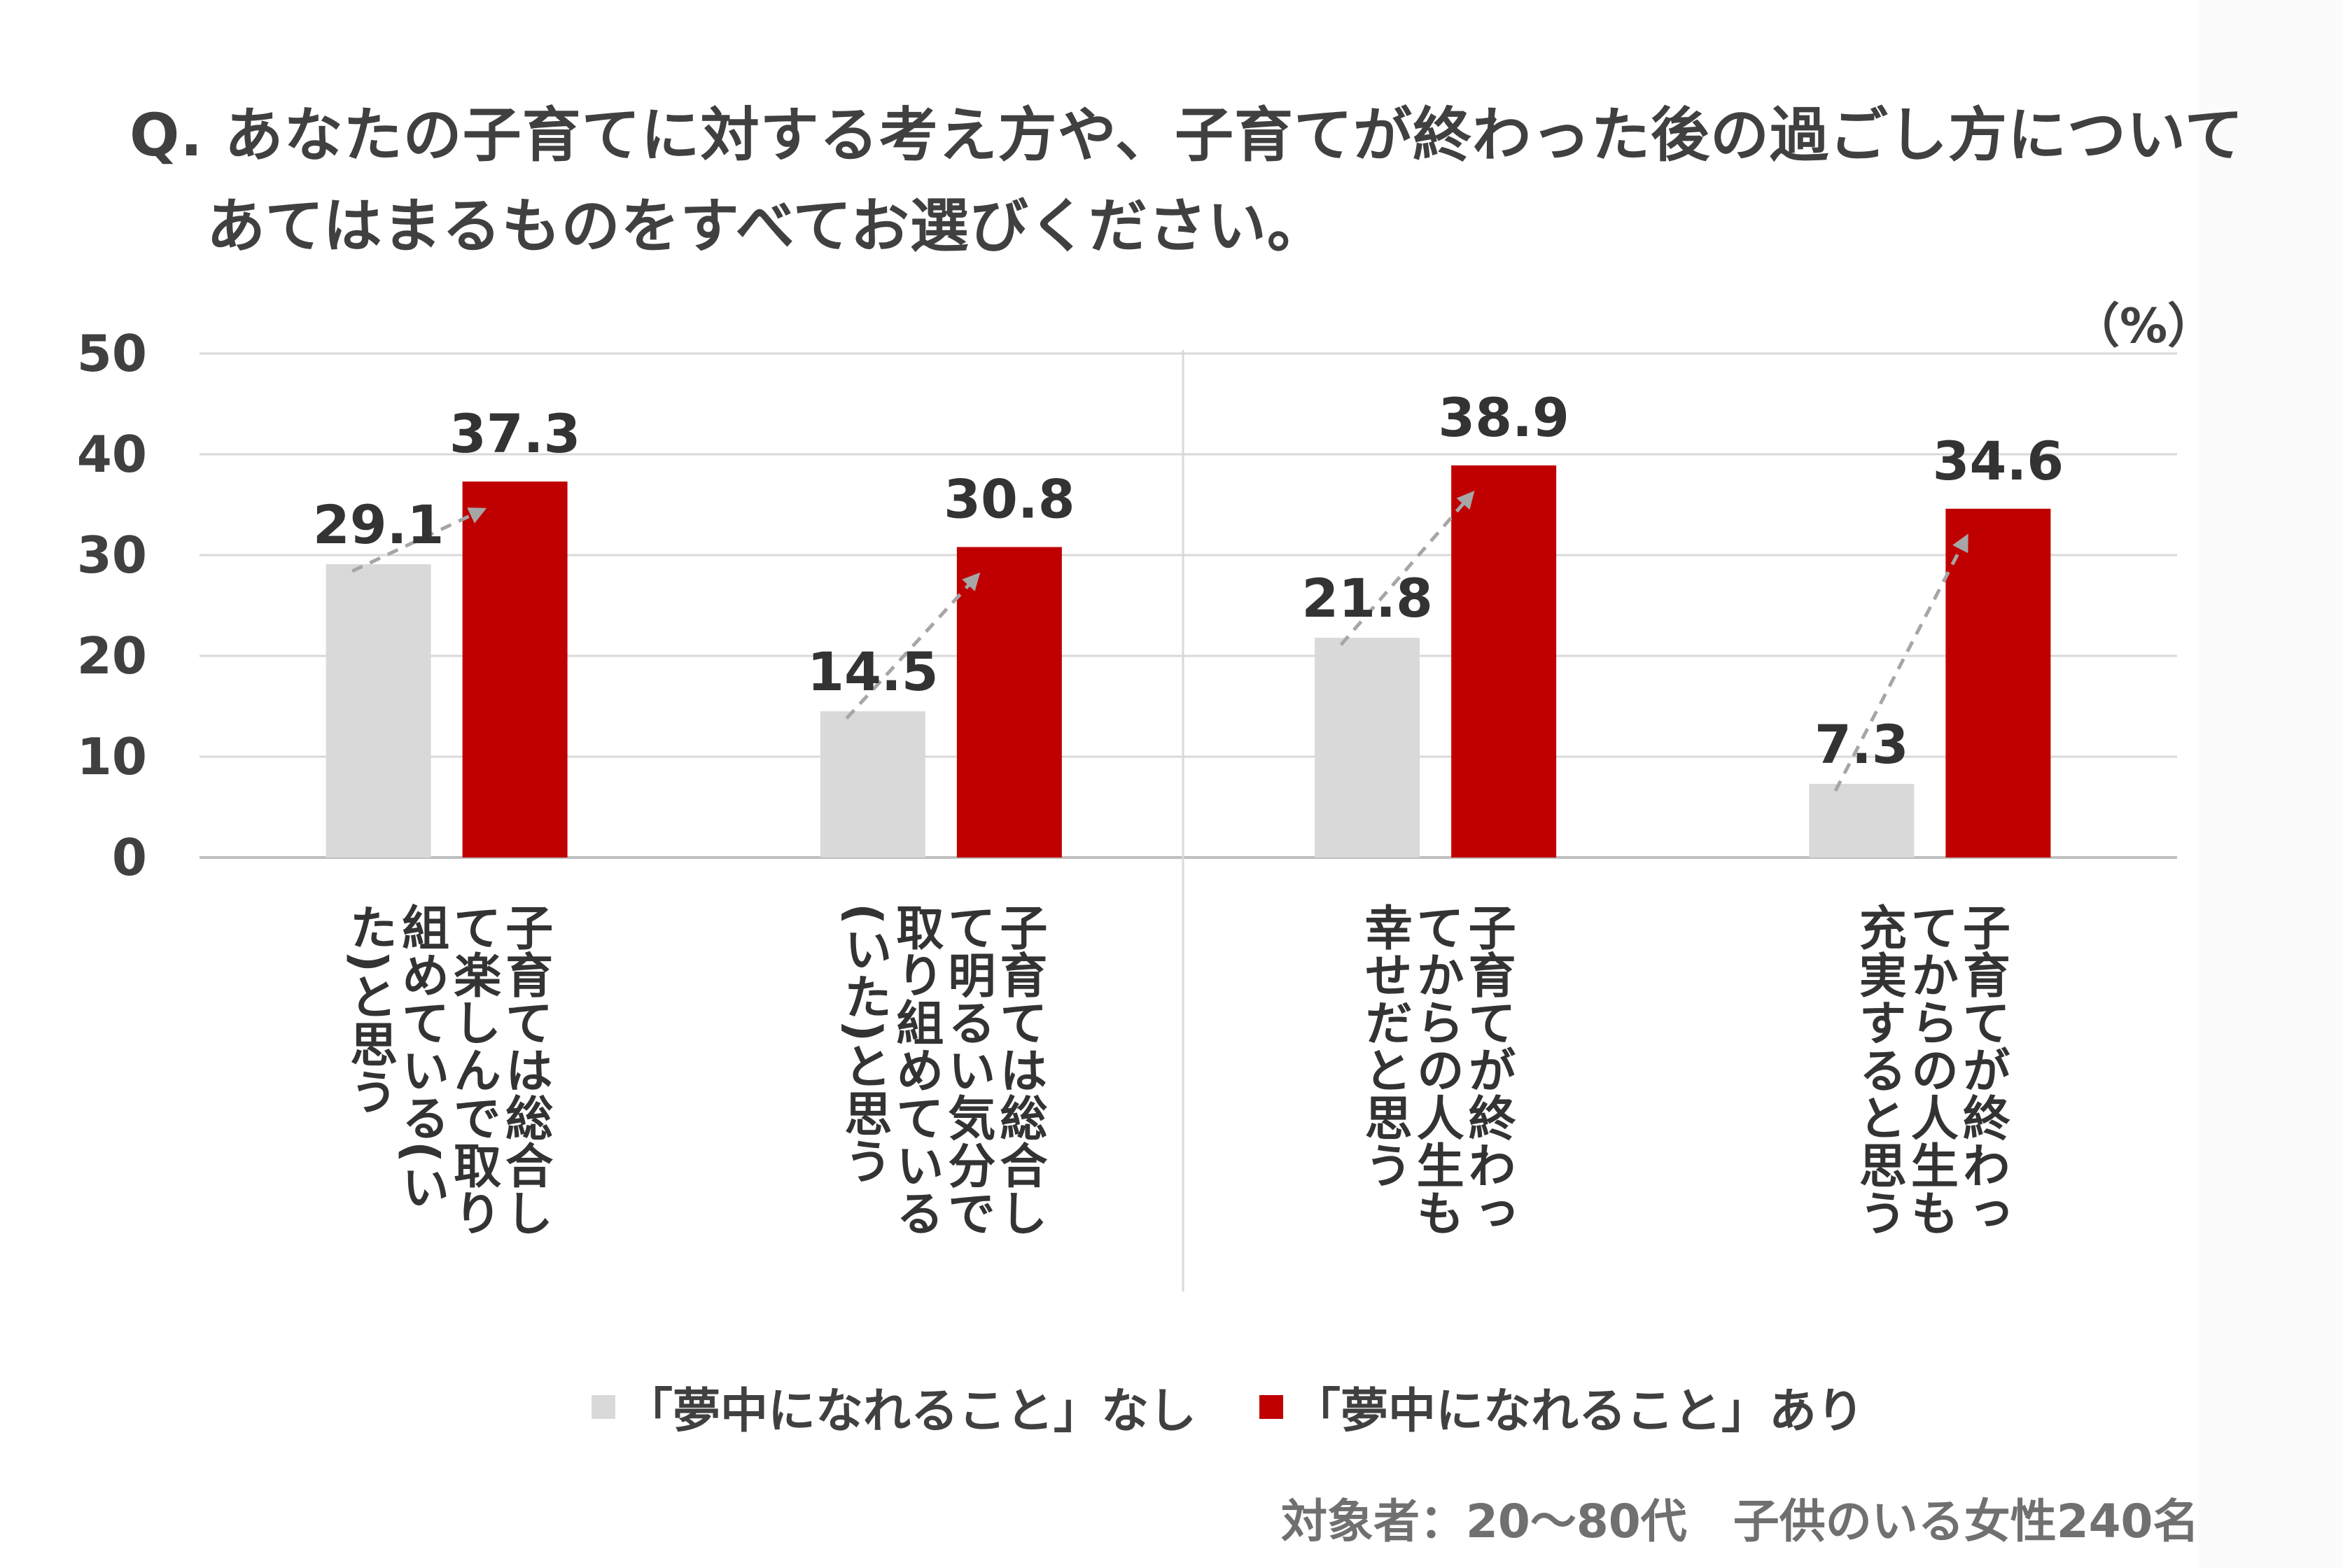 The height and width of the screenshot is (1568, 2343). What do you see at coordinates (1579, 1411) in the screenshot?
I see `legend-label-with: 「夢中になれること」あり` at bounding box center [1579, 1411].